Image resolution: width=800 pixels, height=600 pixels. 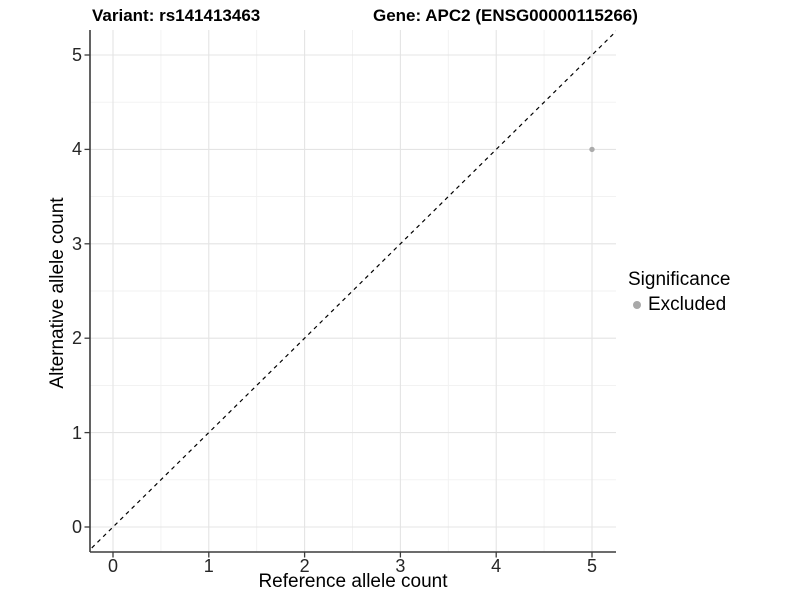 I want to click on data-point, so click(x=592, y=149).